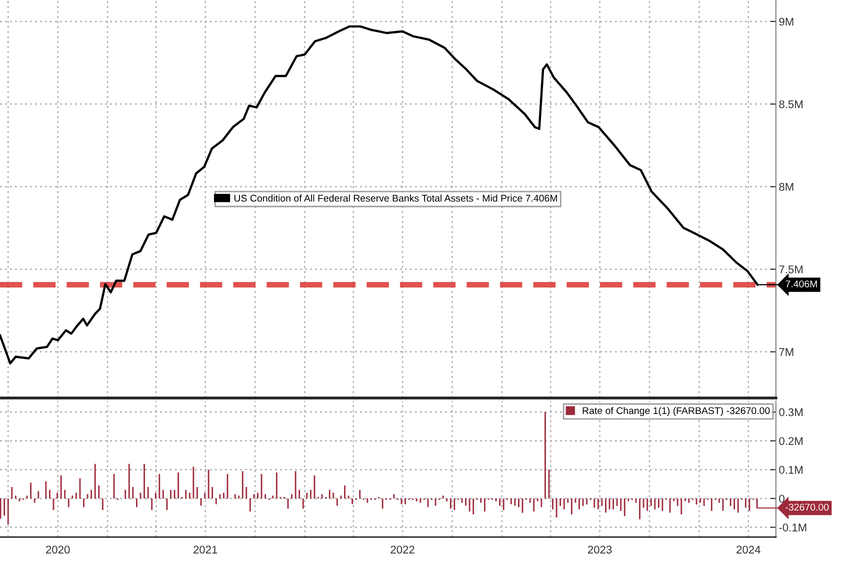 The width and height of the screenshot is (848, 563). I want to click on legend-label: US Condition of All Federal Reserve Banks Total Assets - Mid Price 7.406M, so click(395, 198).